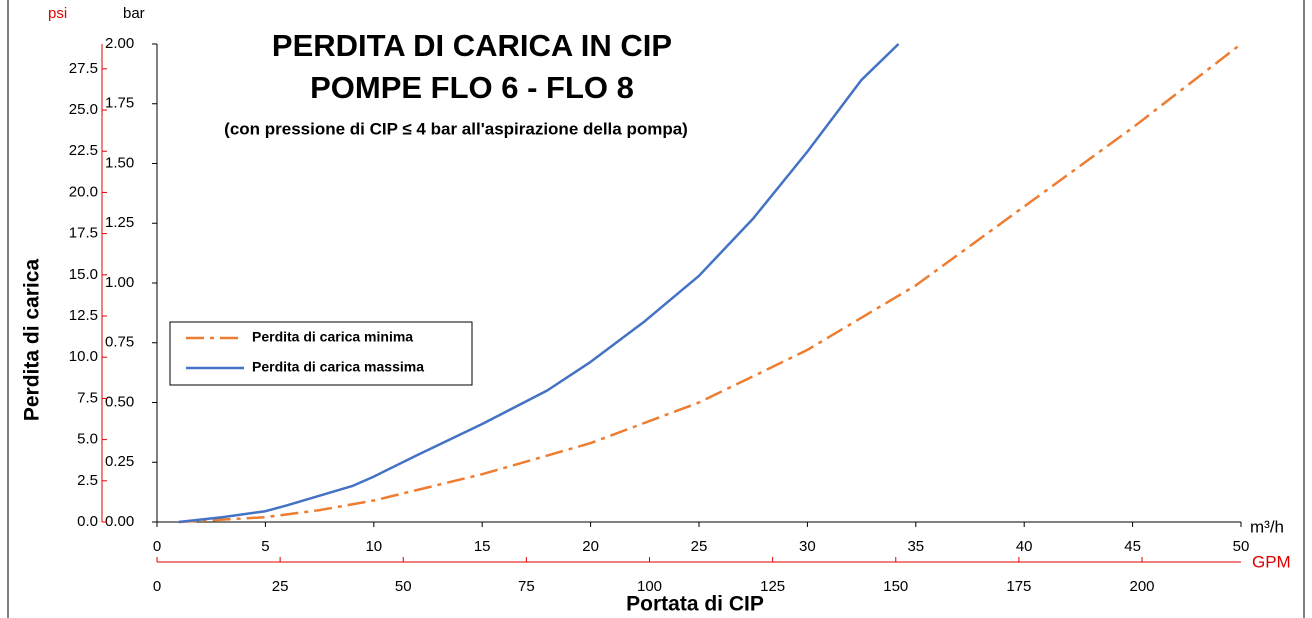  Describe the element at coordinates (265, 546) in the screenshot. I see `x-tick-label: 5` at that location.